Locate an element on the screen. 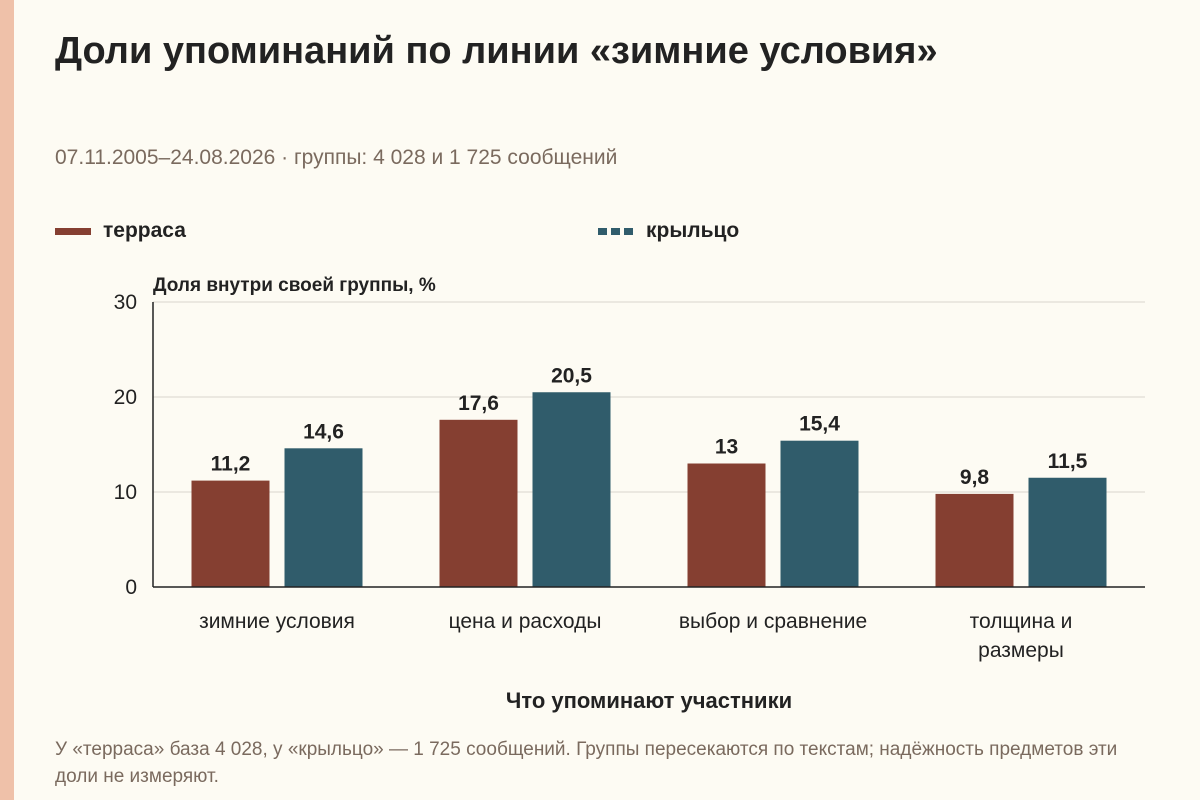  legend-item-porch: крыльцо is located at coordinates (668, 231).